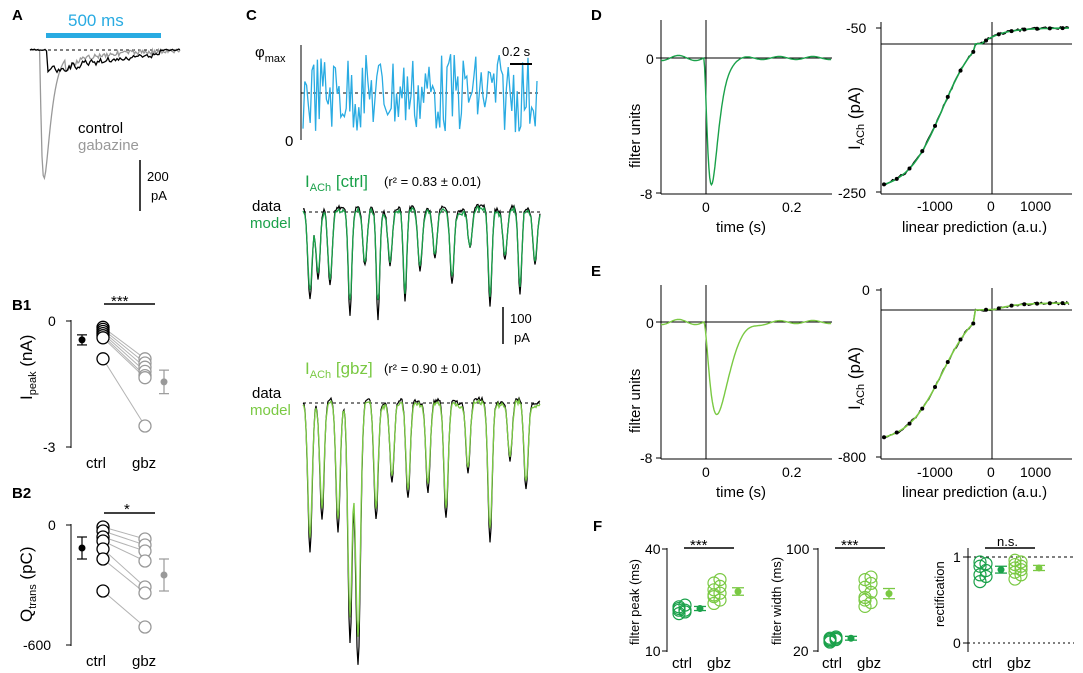  Describe the element at coordinates (267, 206) in the screenshot. I see `ctrl-data-label: data` at that location.